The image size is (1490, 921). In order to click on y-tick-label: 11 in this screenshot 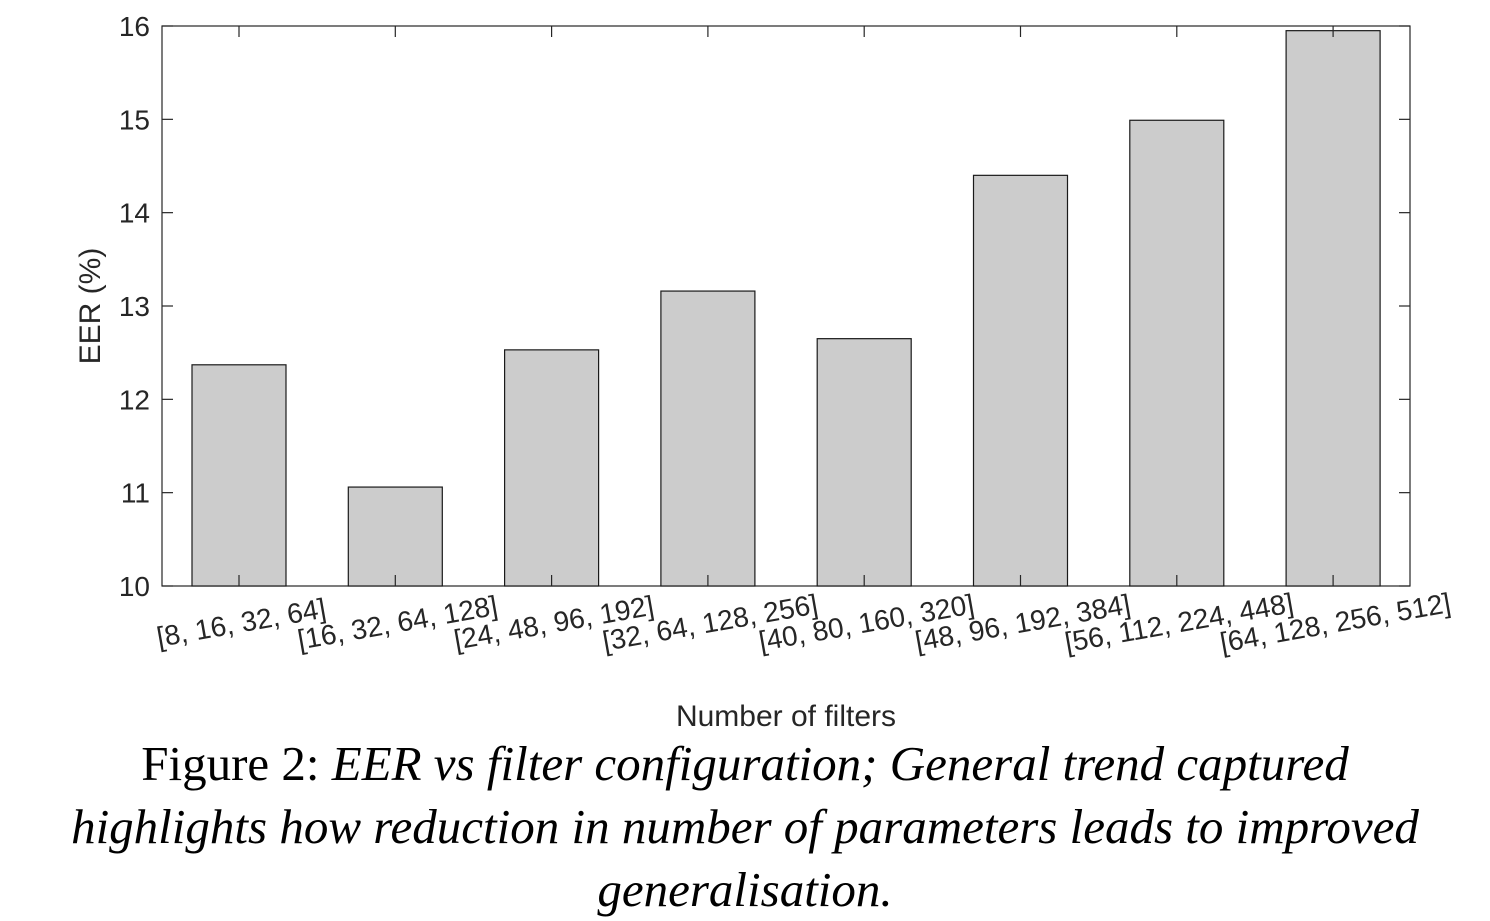, I will do `click(135, 493)`.